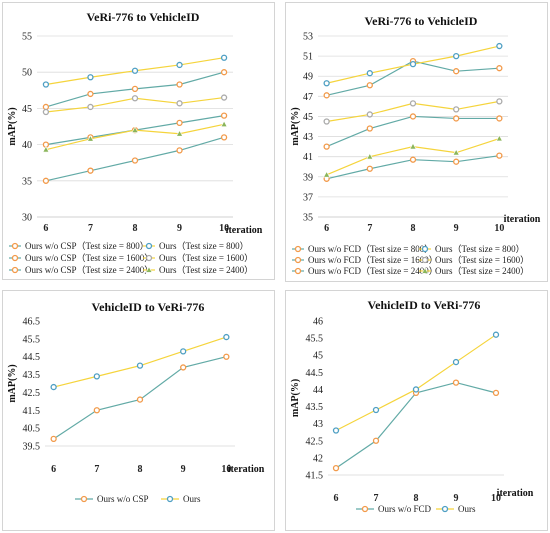 This screenshot has height=533, width=550. What do you see at coordinates (308, 77) in the screenshot?
I see `y-tick-label: 49` at bounding box center [308, 77].